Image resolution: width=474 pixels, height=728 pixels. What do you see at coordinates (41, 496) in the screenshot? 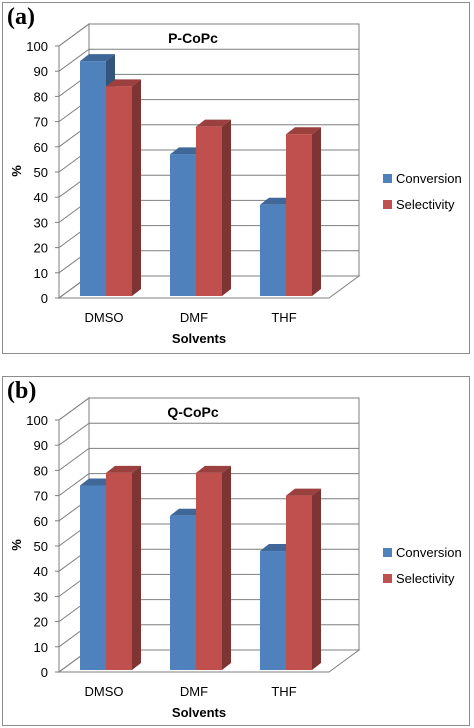
I see `chart-1-y-tick-label: 70` at bounding box center [41, 496].